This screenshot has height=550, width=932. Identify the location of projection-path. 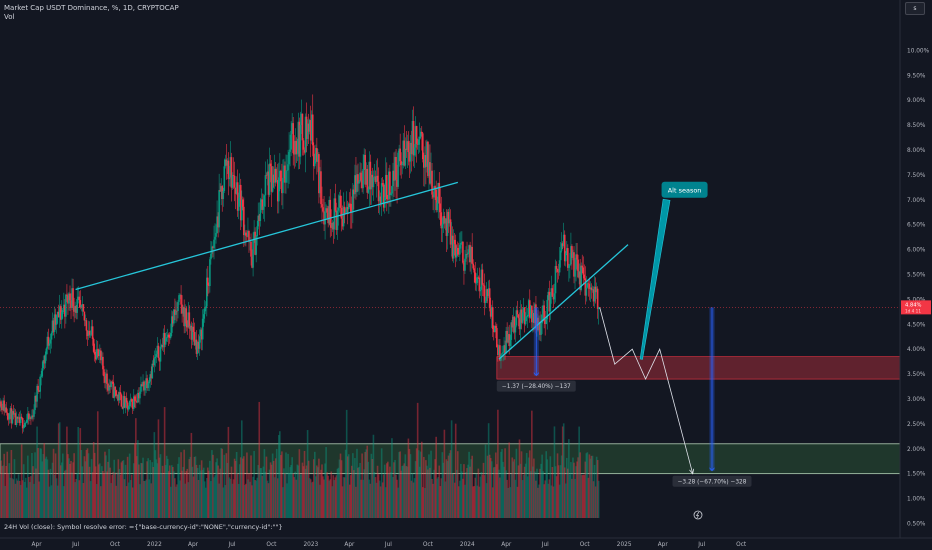
(646, 390).